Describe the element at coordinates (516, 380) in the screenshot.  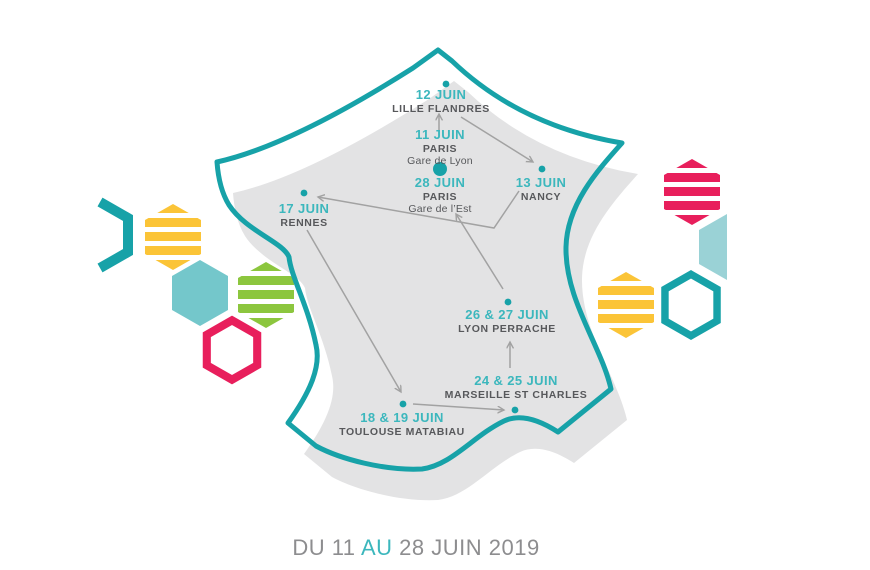
I see `station-date: 24 & 25 JUIN` at that location.